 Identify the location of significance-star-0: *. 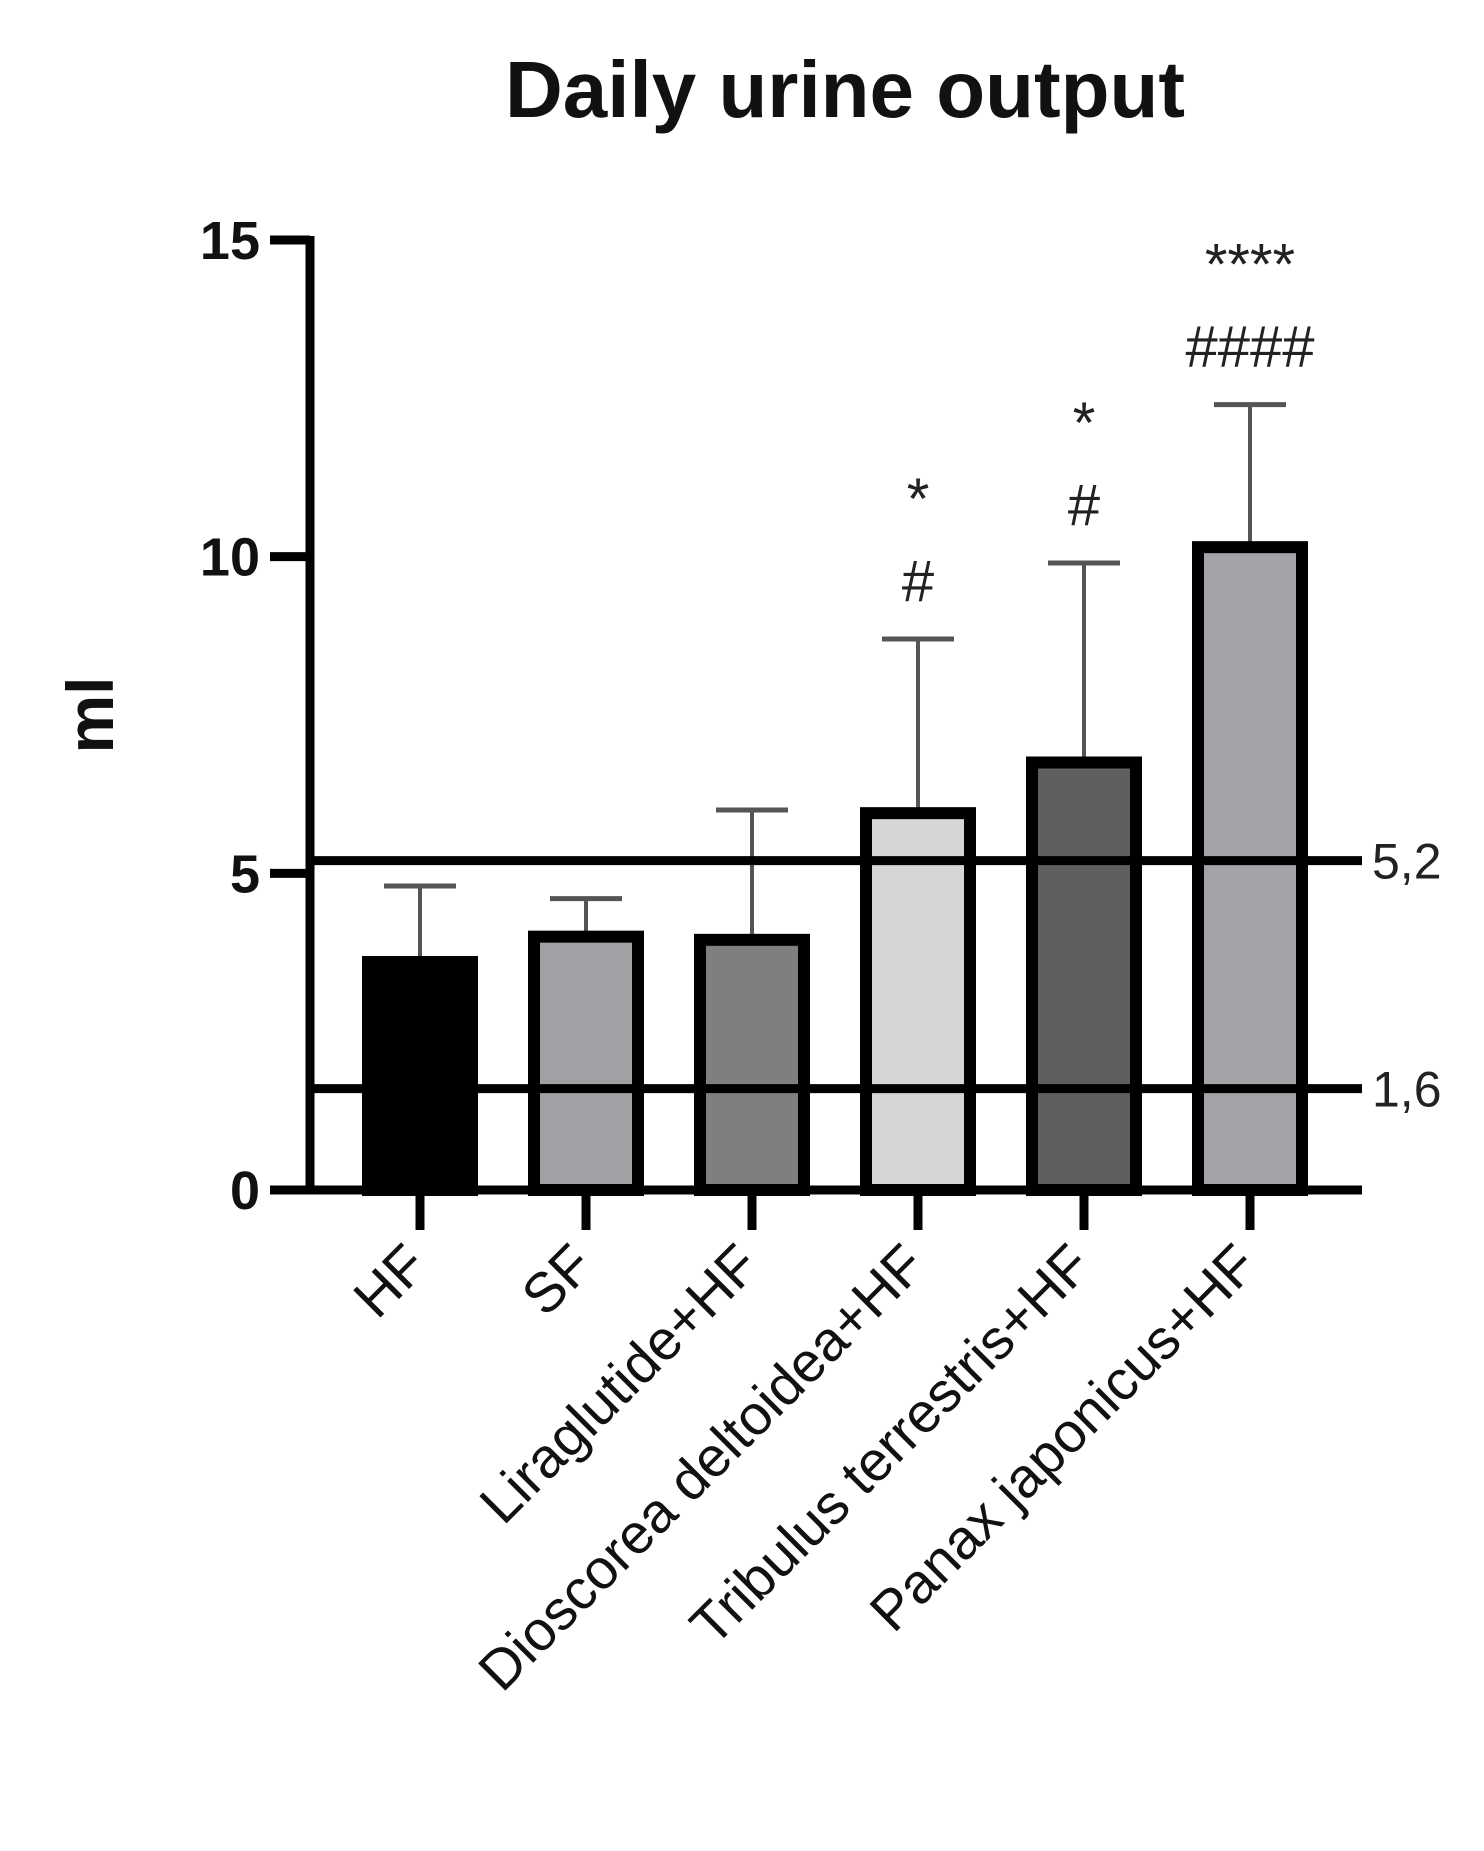
(918, 499).